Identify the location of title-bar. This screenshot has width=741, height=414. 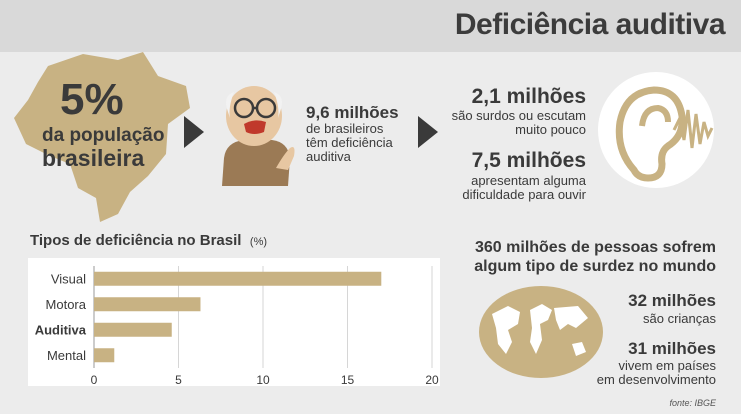
(370, 26).